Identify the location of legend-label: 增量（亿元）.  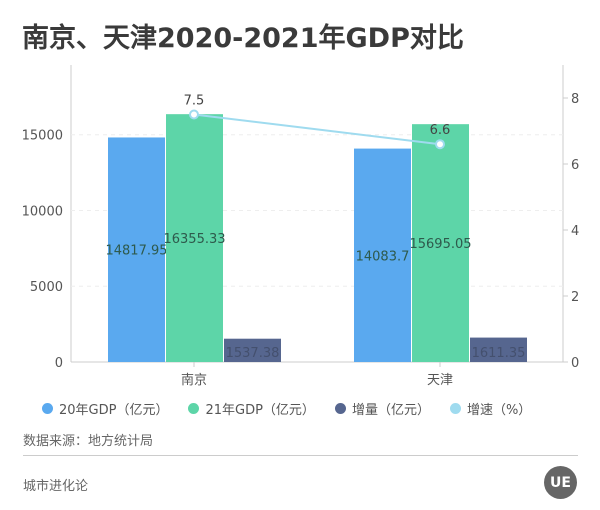
(390, 410).